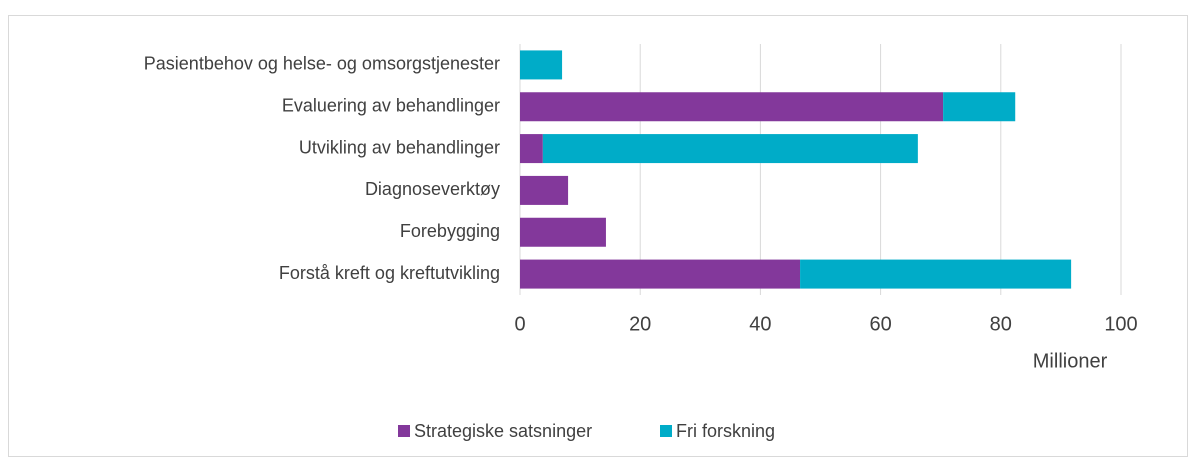  What do you see at coordinates (399, 147) in the screenshot?
I see `y-tick-label: Utvikling av behandlinger` at bounding box center [399, 147].